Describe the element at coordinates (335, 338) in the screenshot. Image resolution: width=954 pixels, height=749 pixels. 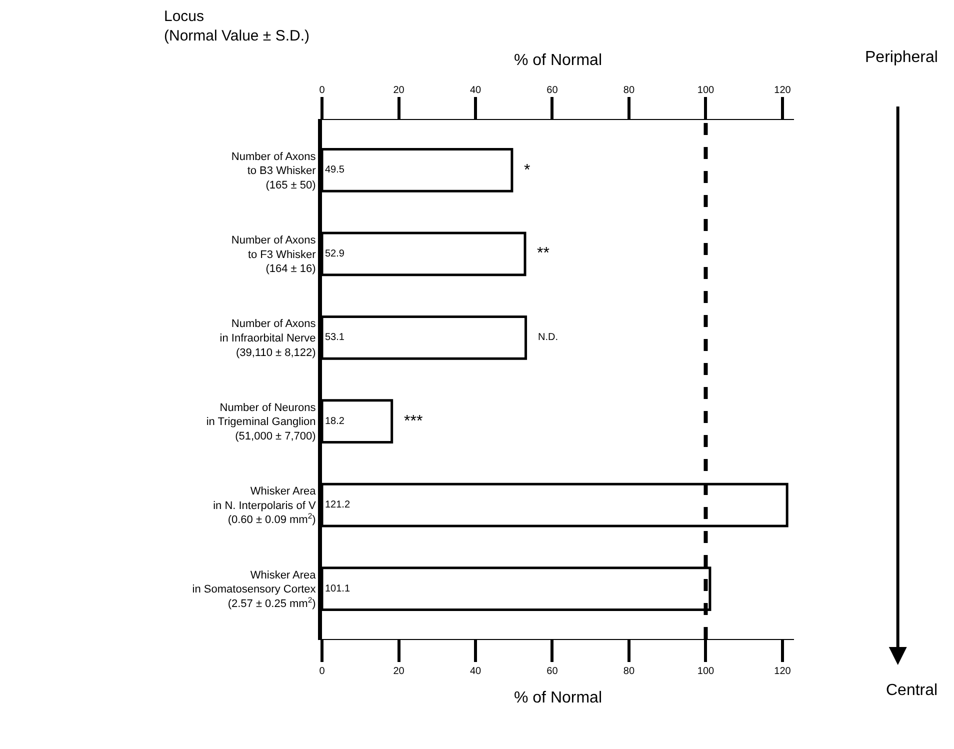
I see `data-label: 53.1` at that location.